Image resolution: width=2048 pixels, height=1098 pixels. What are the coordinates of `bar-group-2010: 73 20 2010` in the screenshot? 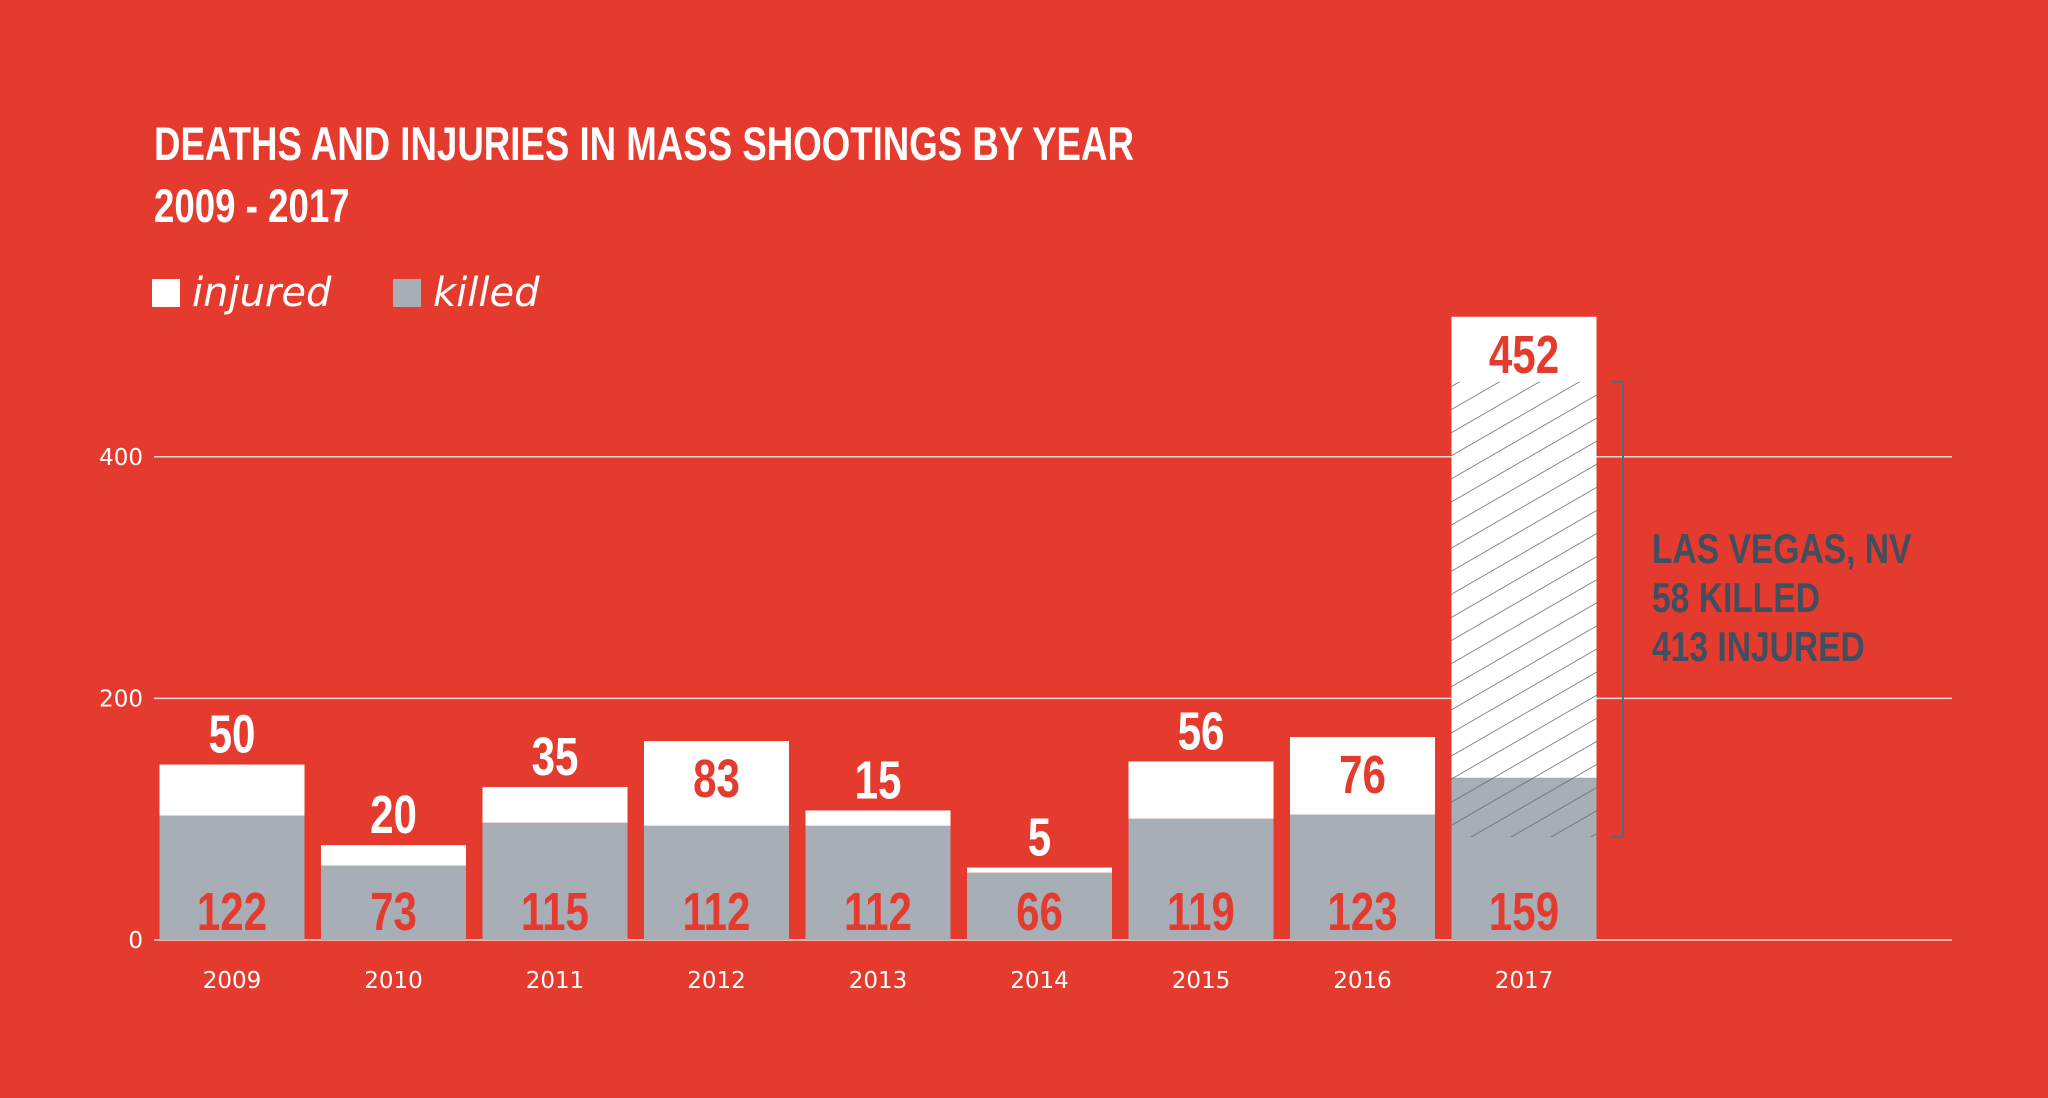 It's located at (393, 889).